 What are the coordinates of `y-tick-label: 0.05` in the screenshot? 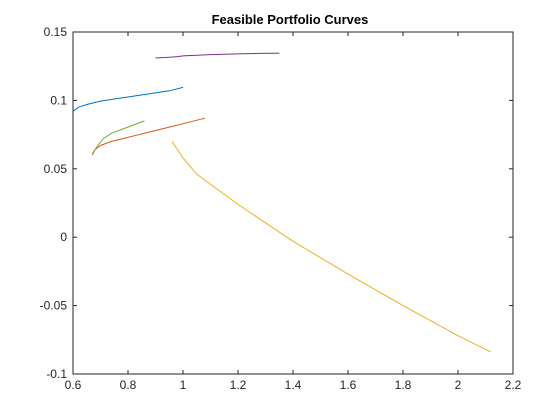 It's located at (56, 169).